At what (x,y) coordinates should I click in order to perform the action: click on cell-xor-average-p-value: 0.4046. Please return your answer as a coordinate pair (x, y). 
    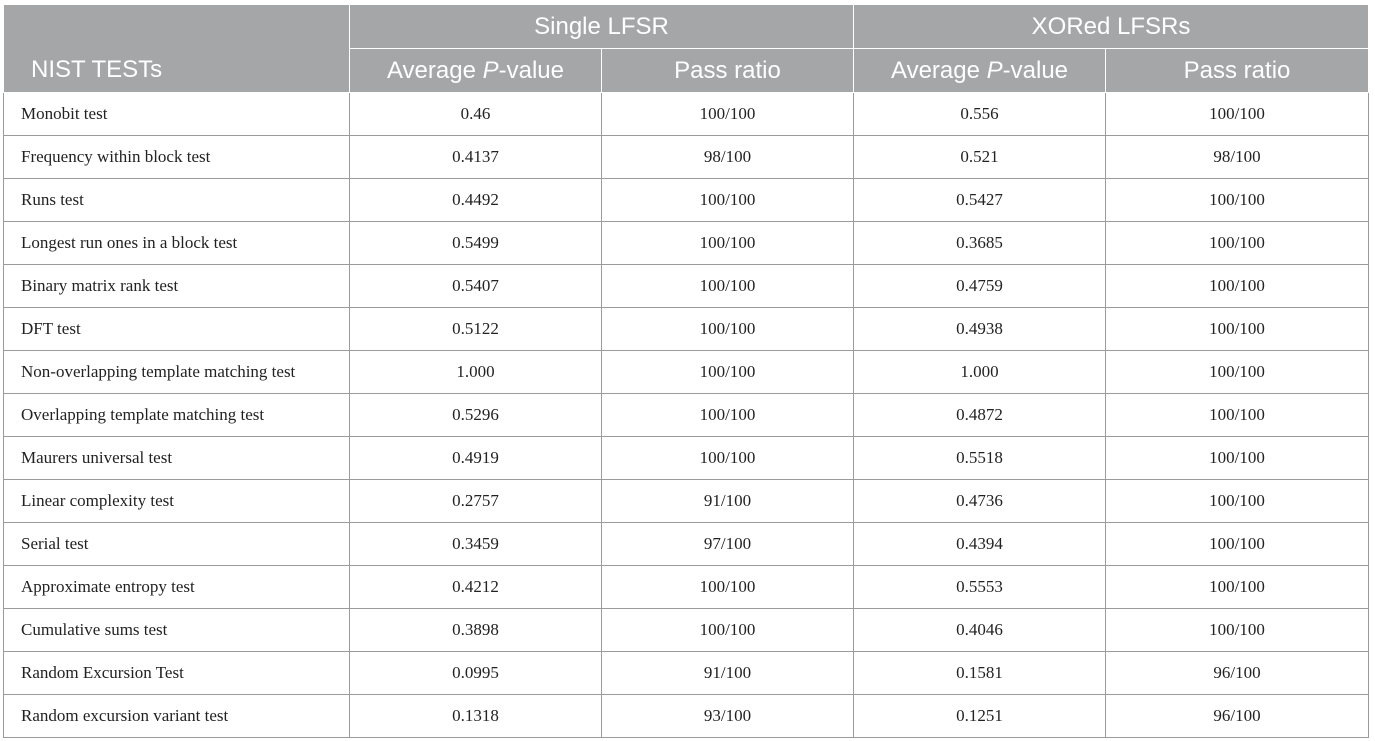
    Looking at the image, I should click on (980, 630).